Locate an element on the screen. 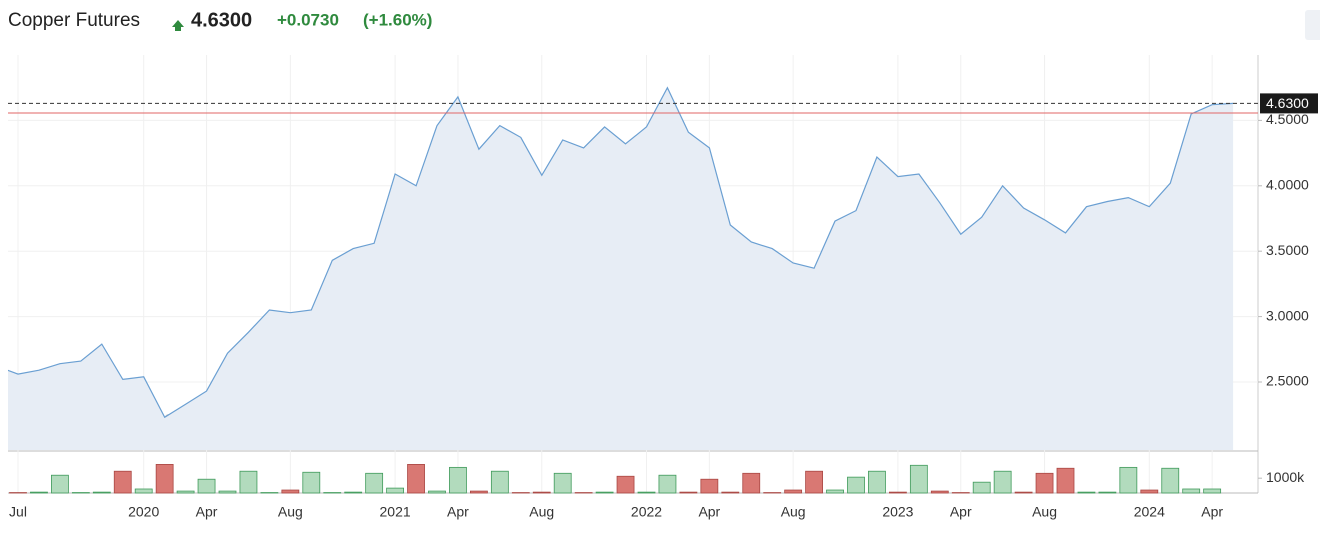 This screenshot has height=536, width=1320. up-arrow is located at coordinates (178, 25).